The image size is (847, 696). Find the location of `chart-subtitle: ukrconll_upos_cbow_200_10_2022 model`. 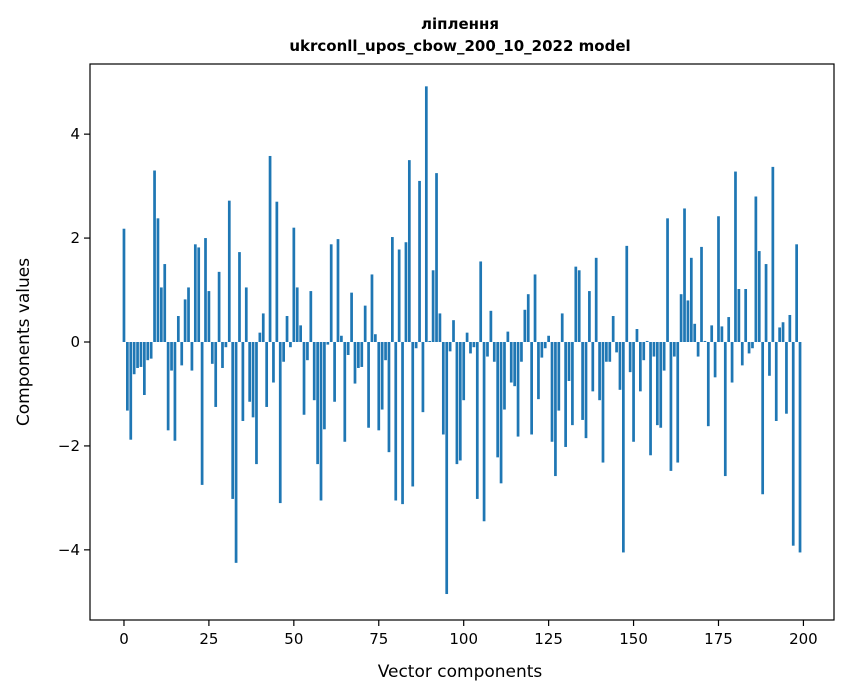

chart-subtitle: ukrconll_upos_cbow_200_10_2022 model is located at coordinates (459, 46).